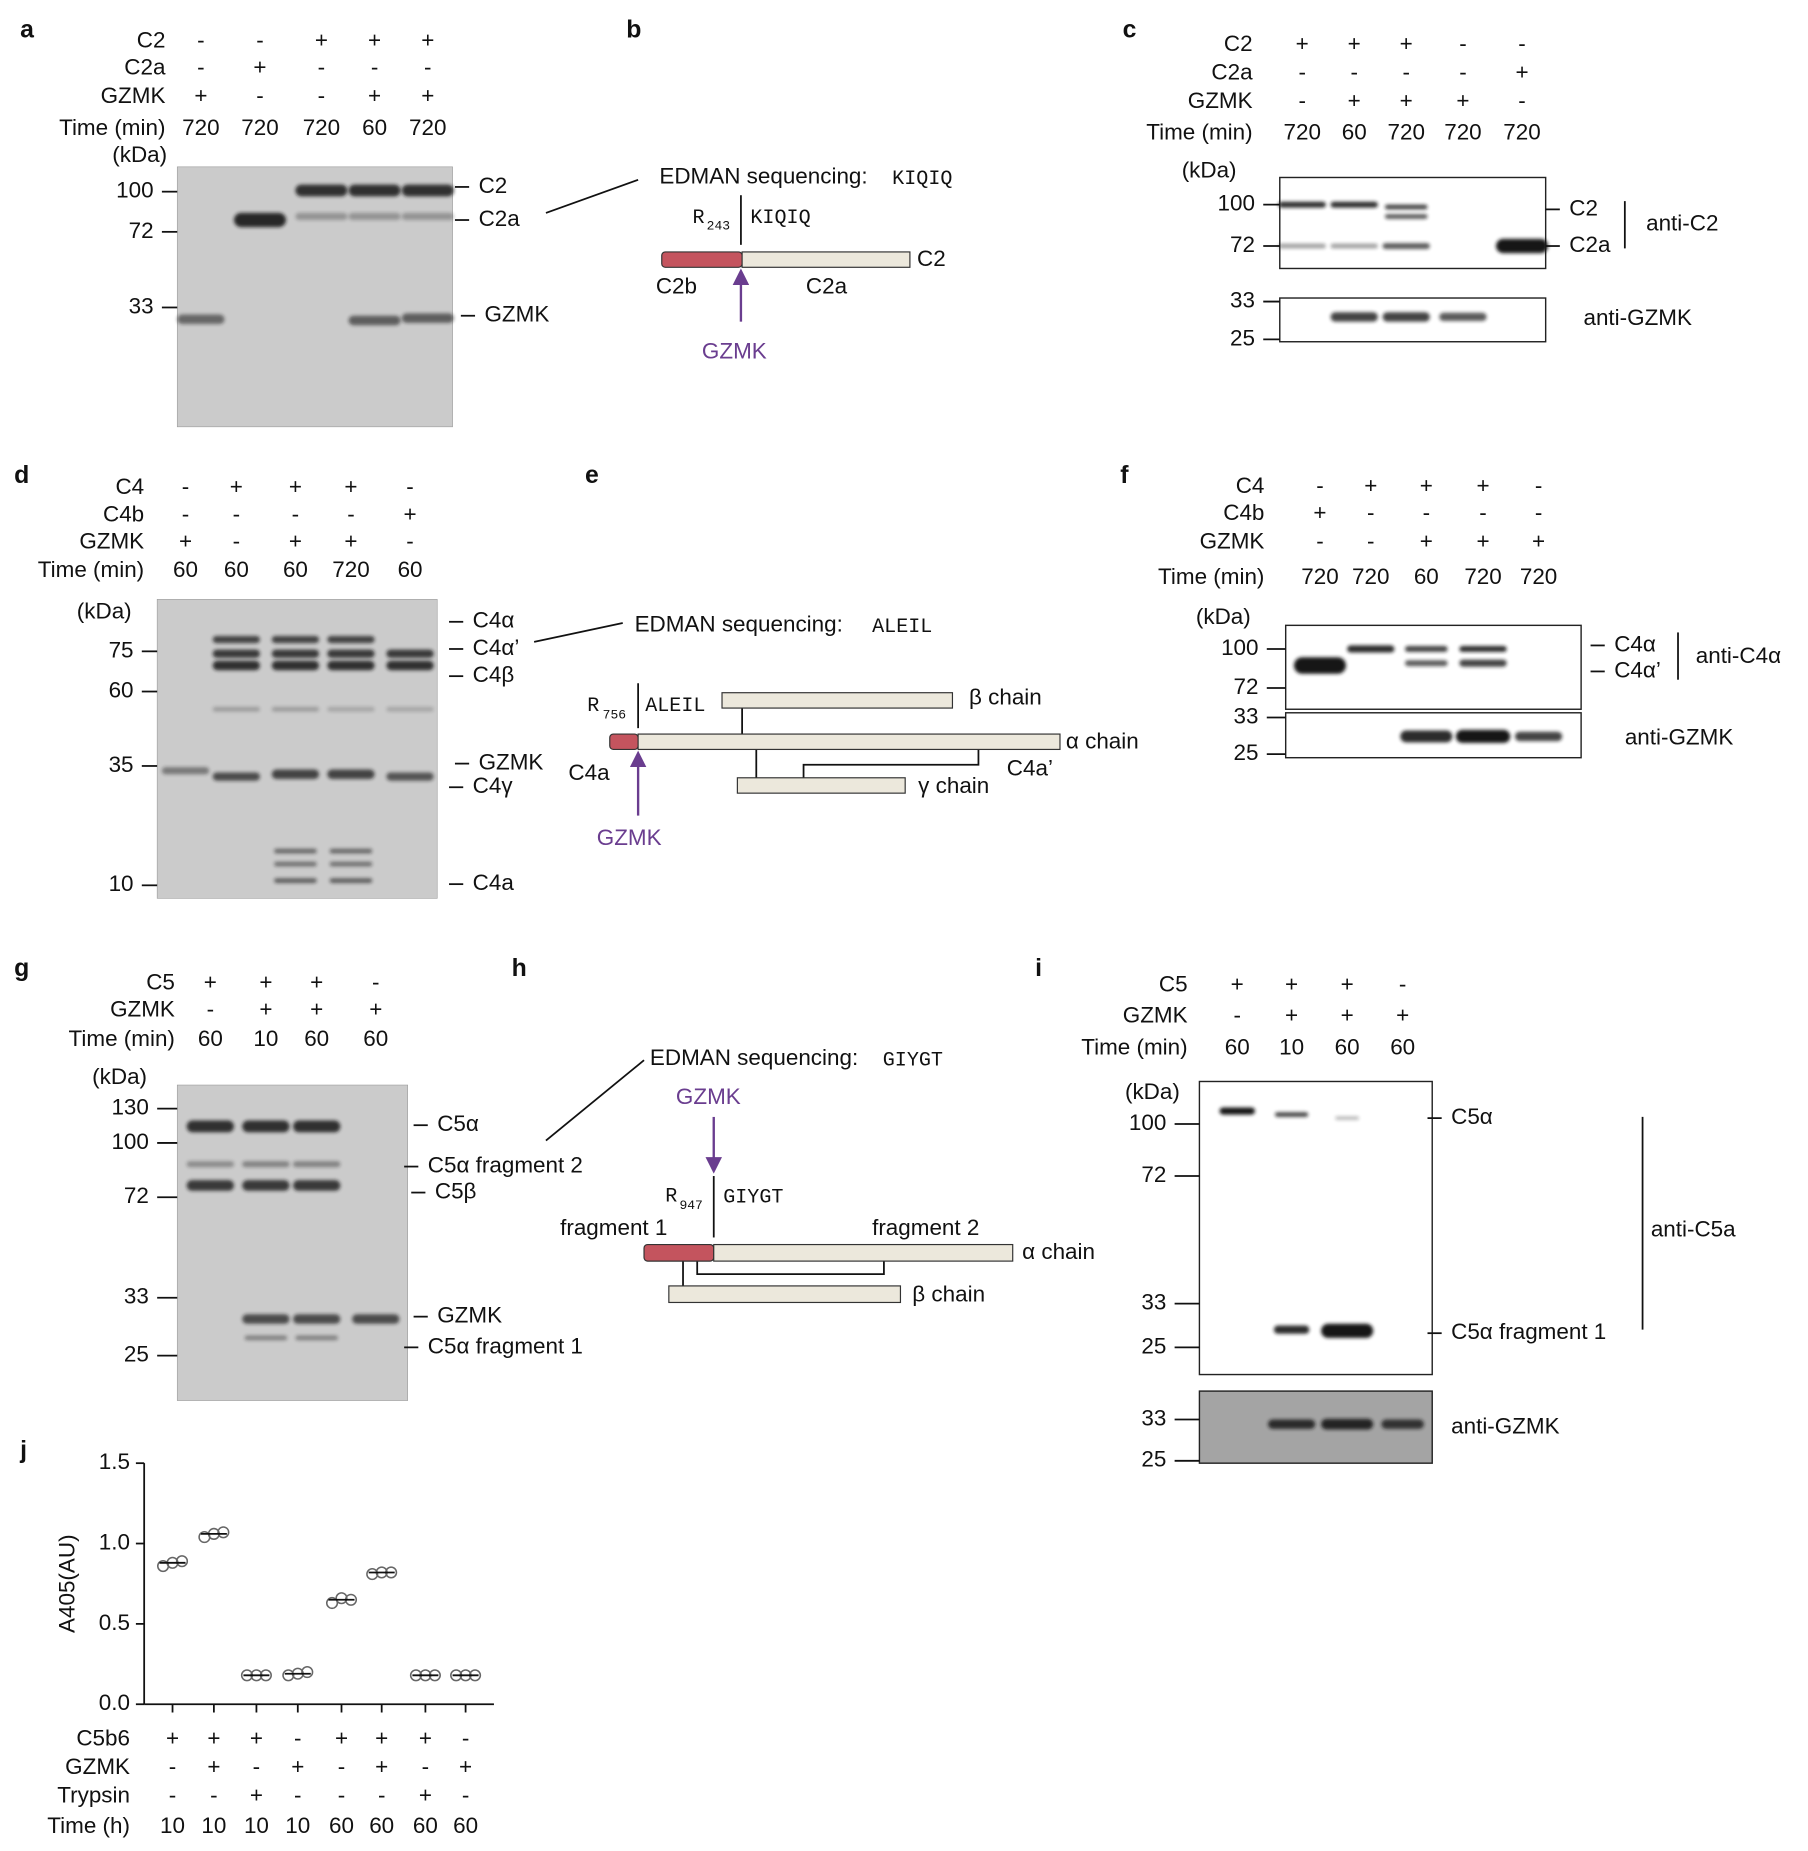 This screenshot has height=1851, width=1808. I want to click on site-seq: GIYGT, so click(753, 1198).